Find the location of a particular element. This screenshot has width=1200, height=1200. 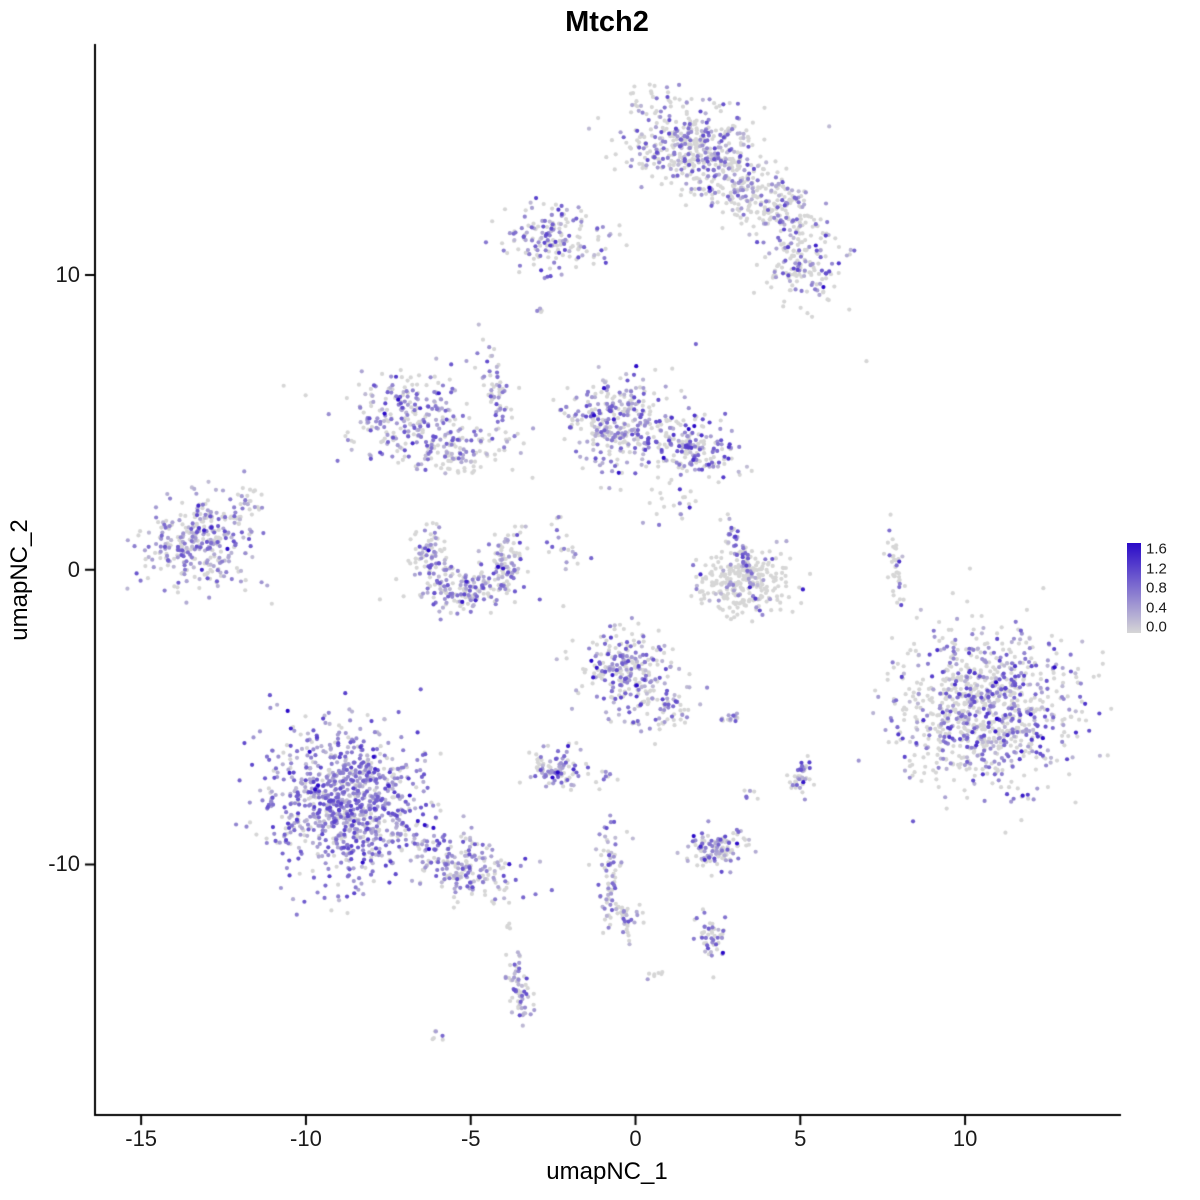

x-tick-label: 0 is located at coordinates (635, 1138).